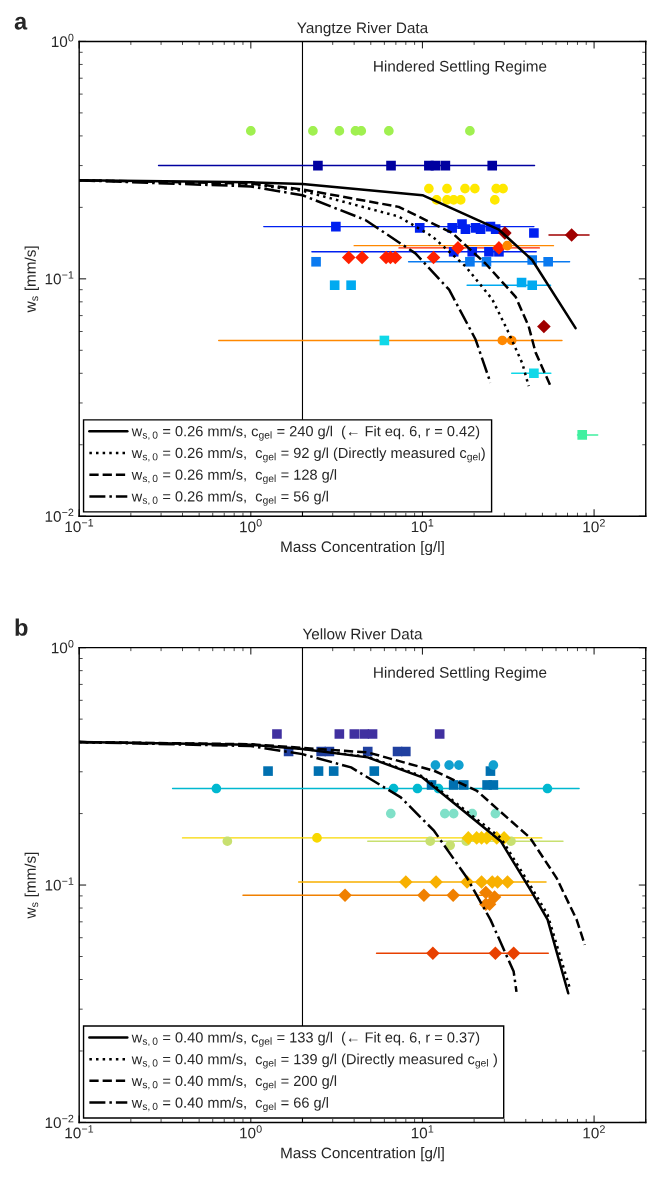 This screenshot has height=1184, width=649. What do you see at coordinates (21, 23) in the screenshot?
I see `text: a` at bounding box center [21, 23].